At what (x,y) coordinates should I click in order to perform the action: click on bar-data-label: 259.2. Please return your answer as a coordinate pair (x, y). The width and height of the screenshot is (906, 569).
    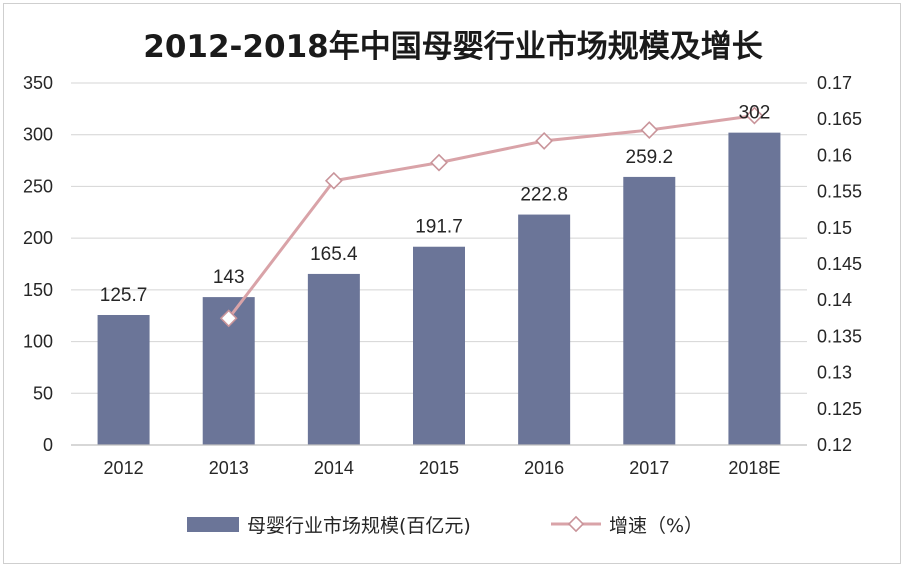
    Looking at the image, I should click on (650, 157).